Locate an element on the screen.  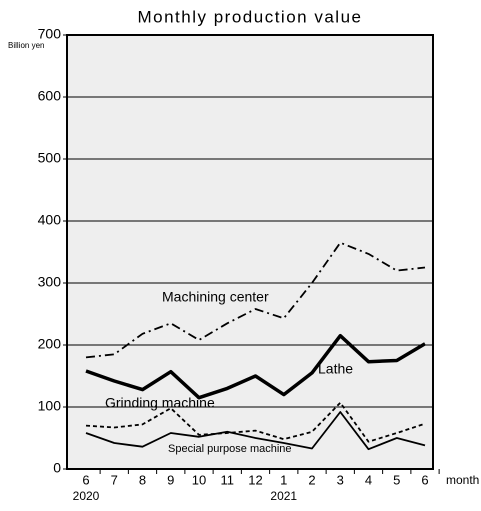
series-label: Machining center is located at coordinates (215, 297).